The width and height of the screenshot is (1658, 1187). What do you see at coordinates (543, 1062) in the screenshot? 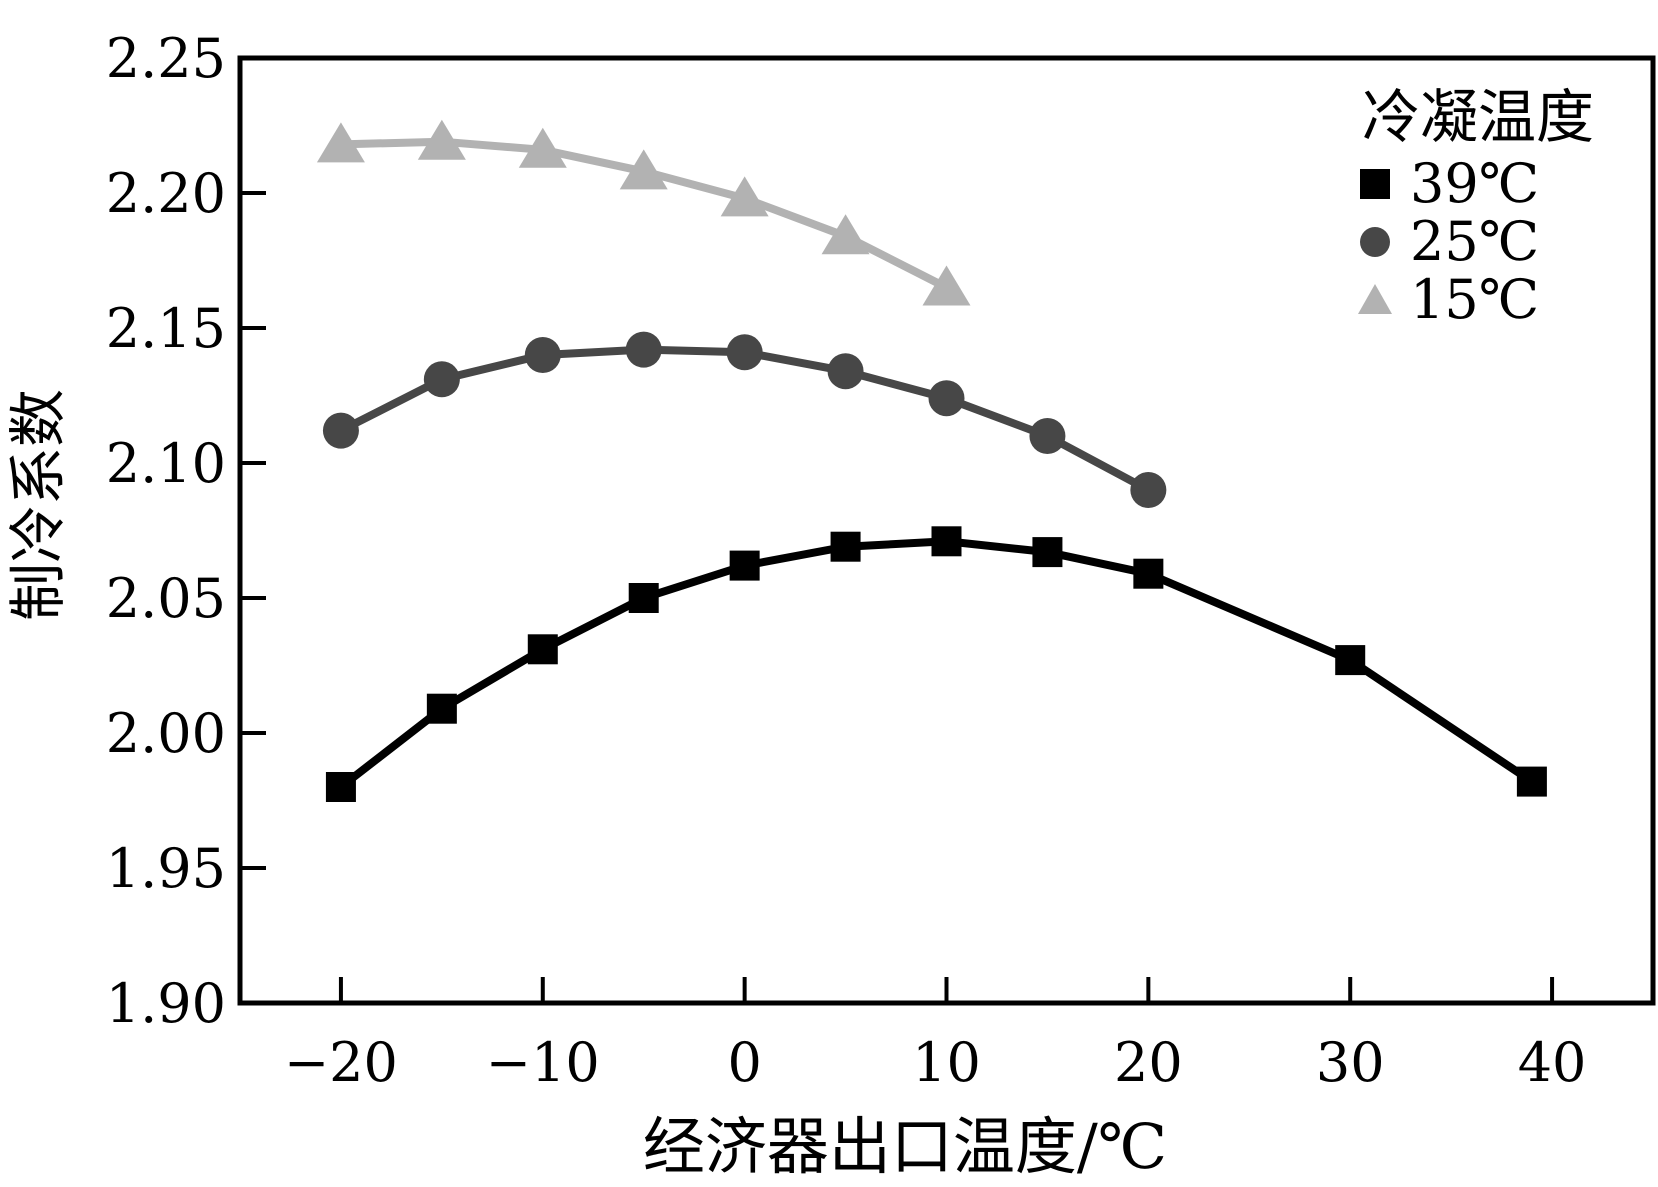
I see `x-tick-label: −10` at bounding box center [543, 1062].